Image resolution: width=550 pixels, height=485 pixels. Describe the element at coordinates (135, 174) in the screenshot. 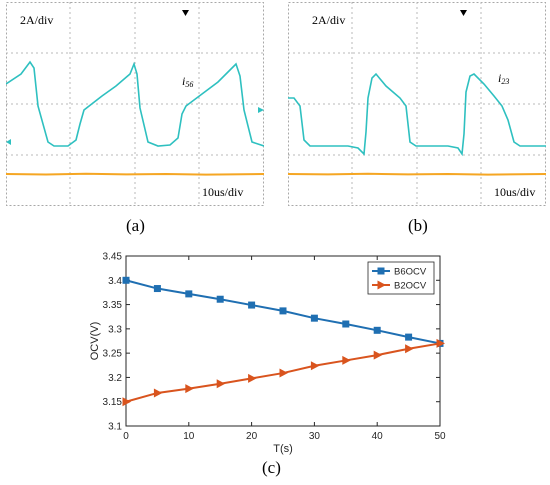

I see `baseline-trace-a` at that location.